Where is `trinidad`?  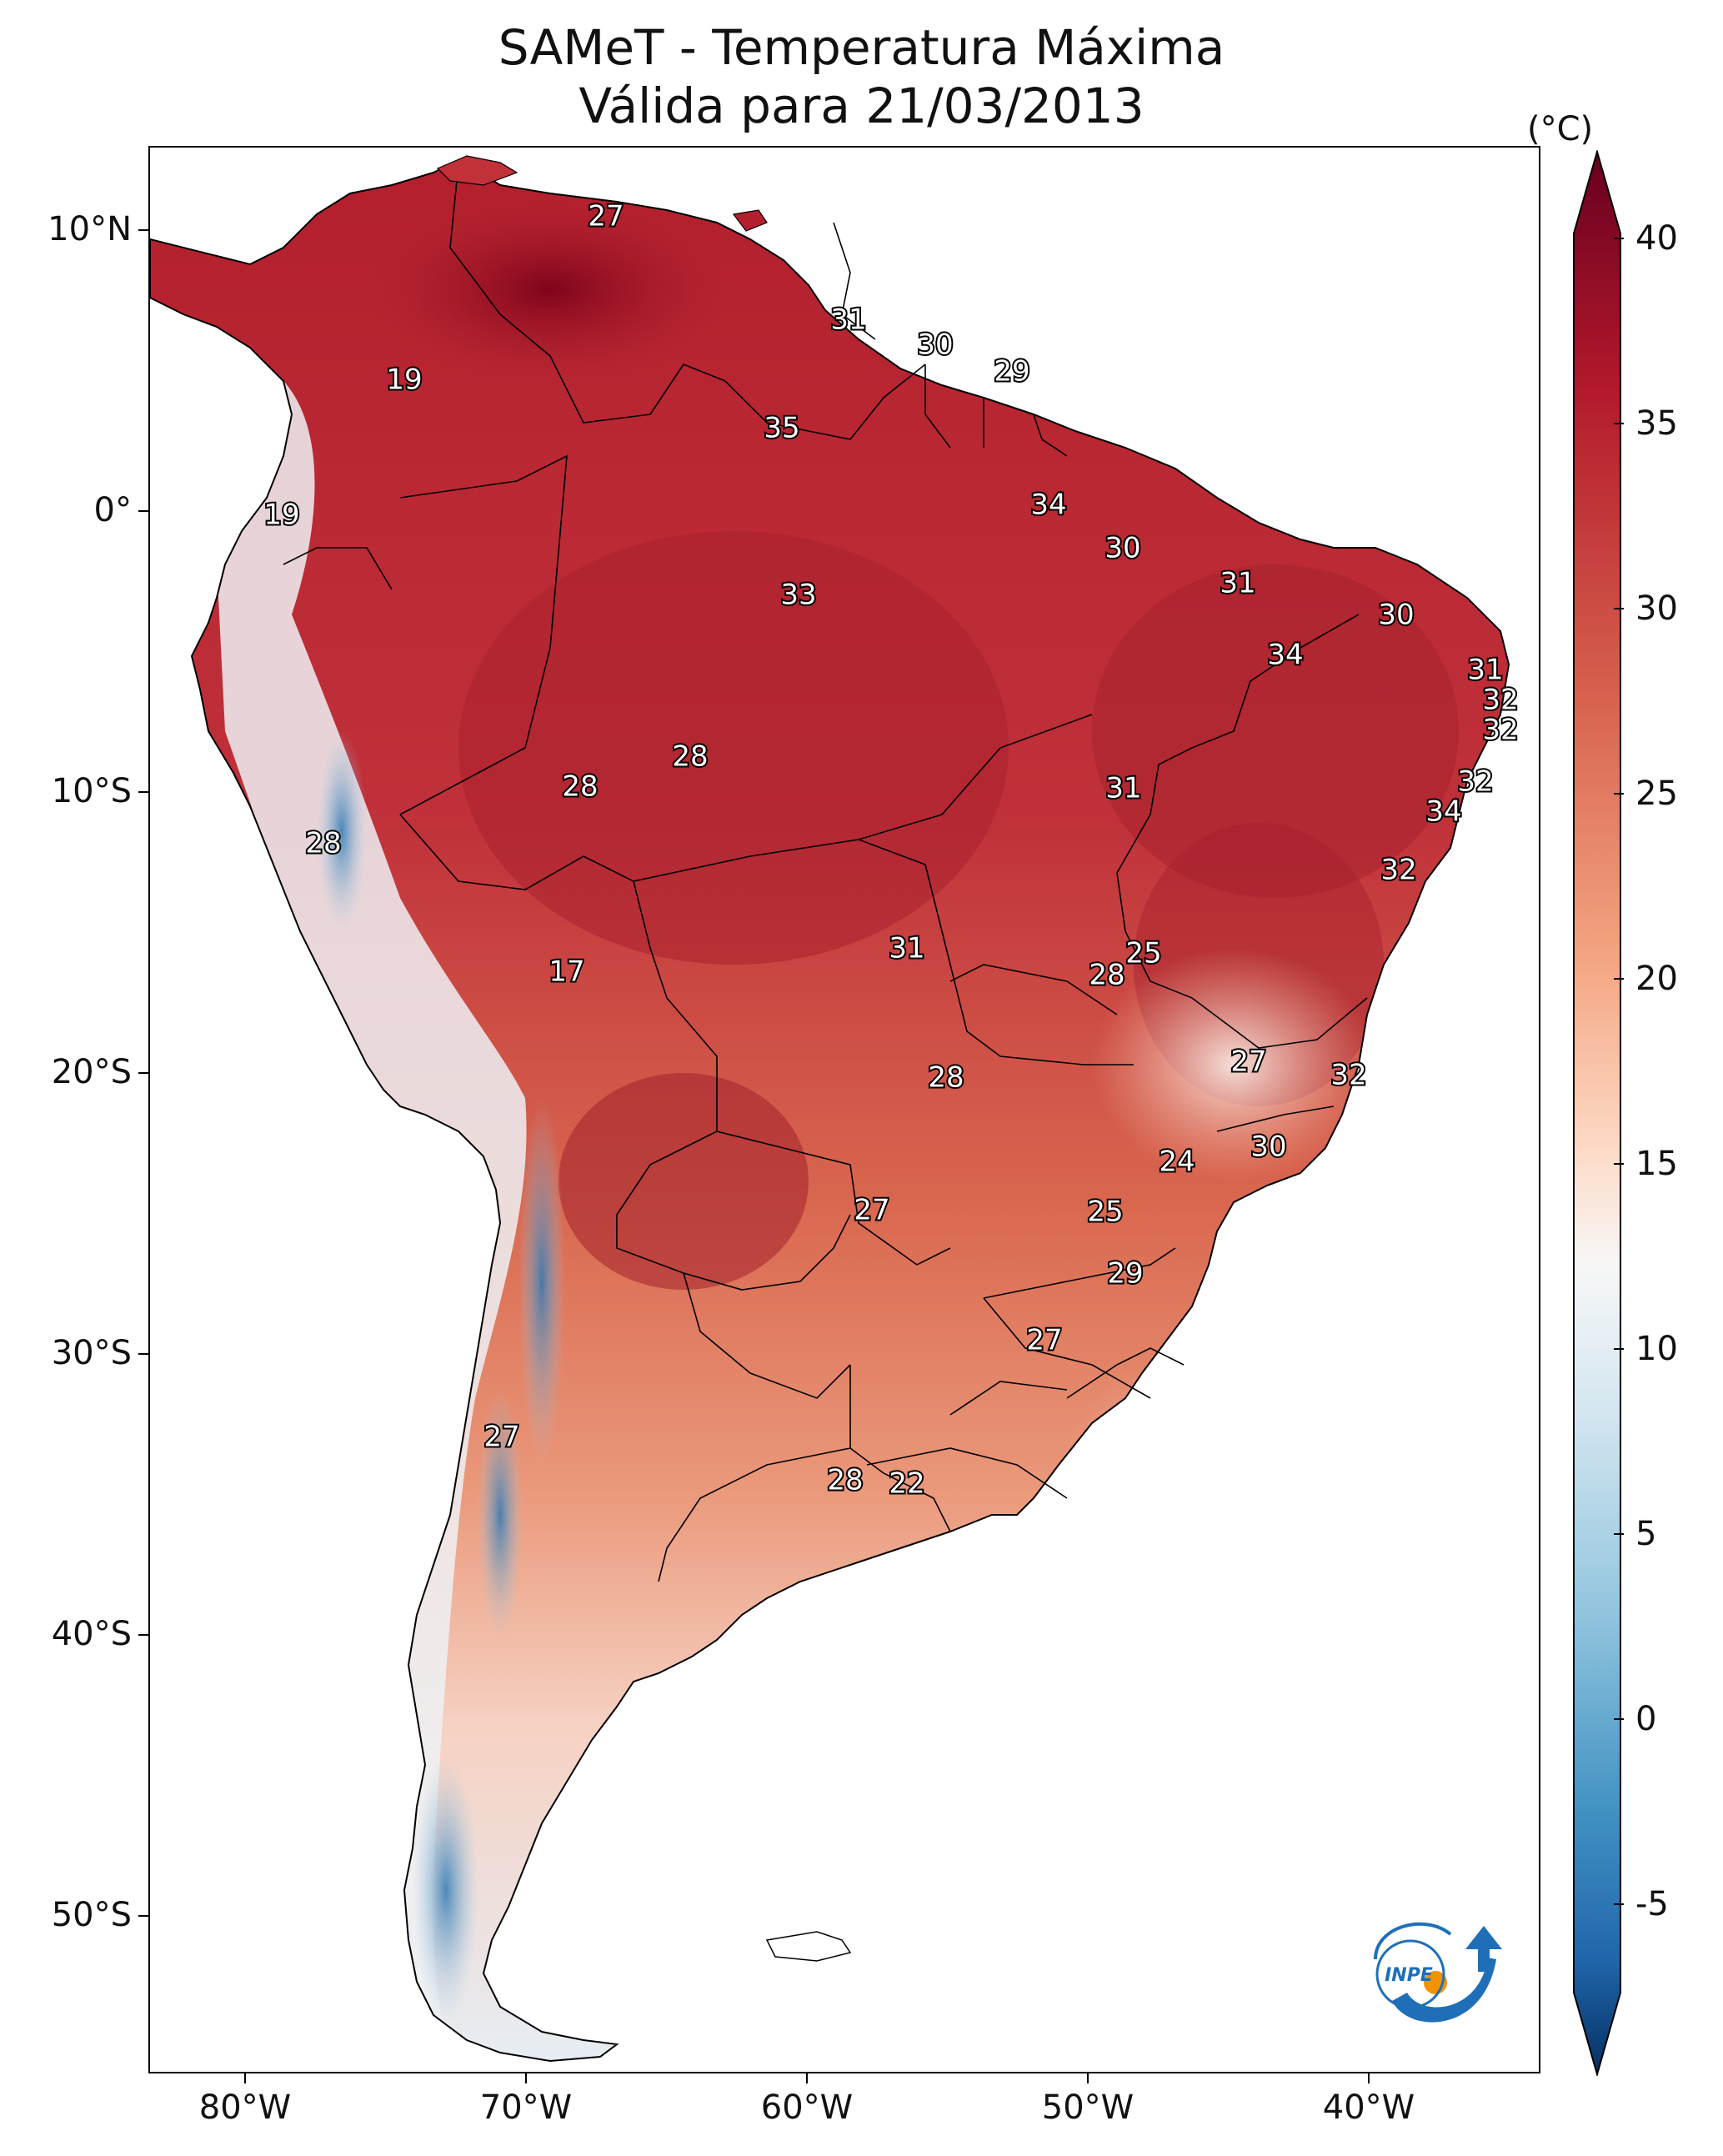 trinidad is located at coordinates (750, 220).